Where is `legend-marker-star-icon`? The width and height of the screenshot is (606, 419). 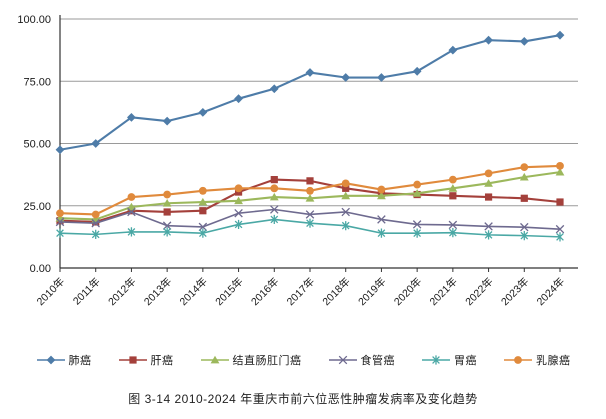
legend-marker-star-icon is located at coordinates (436, 360).